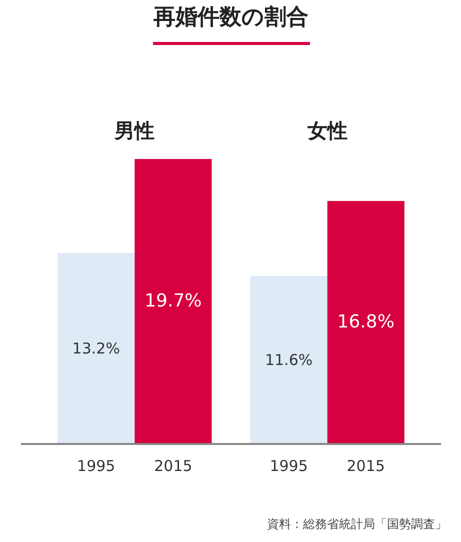  Describe the element at coordinates (134, 130) in the screenshot. I see `x-tick-label: 男性` at that location.